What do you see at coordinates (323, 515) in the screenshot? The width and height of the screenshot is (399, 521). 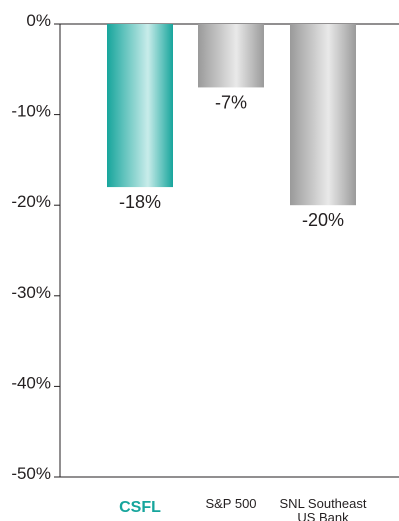 I see `category-label-line: US Bank` at bounding box center [323, 515].